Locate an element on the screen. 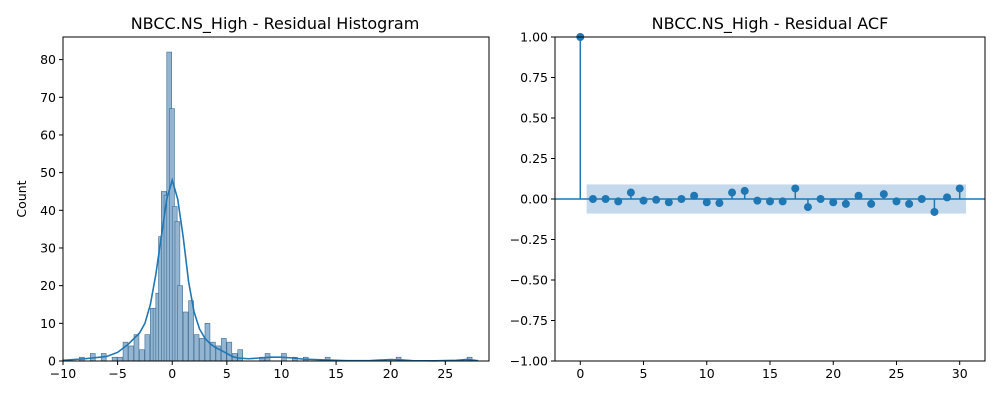  y-tick-label: −0.75 is located at coordinates (529, 320).